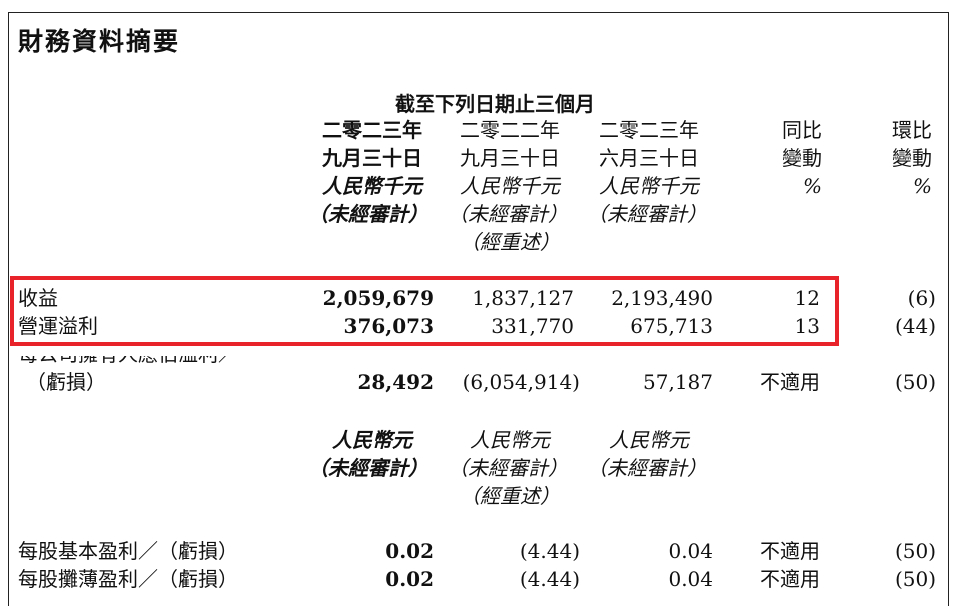  I want to click on row-label-operating-profit: 營運溢利, so click(58, 326).